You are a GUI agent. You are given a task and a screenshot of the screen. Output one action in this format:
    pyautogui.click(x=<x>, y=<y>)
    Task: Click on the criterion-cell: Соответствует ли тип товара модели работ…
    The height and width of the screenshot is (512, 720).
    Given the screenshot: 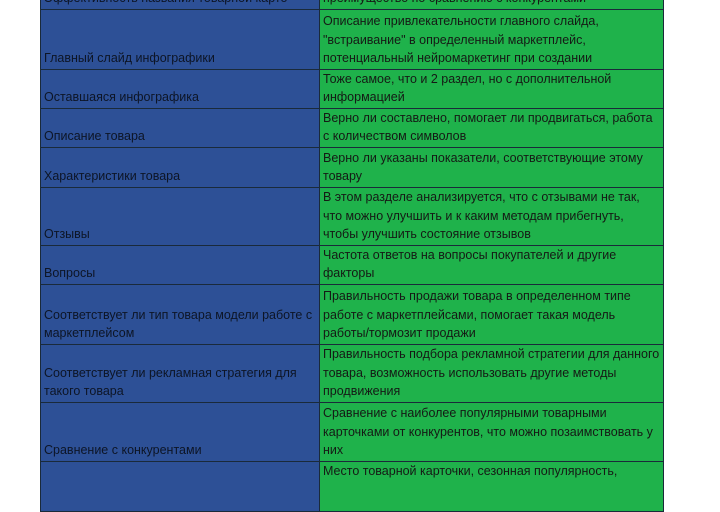 What is the action you would take?
    pyautogui.click(x=180, y=314)
    